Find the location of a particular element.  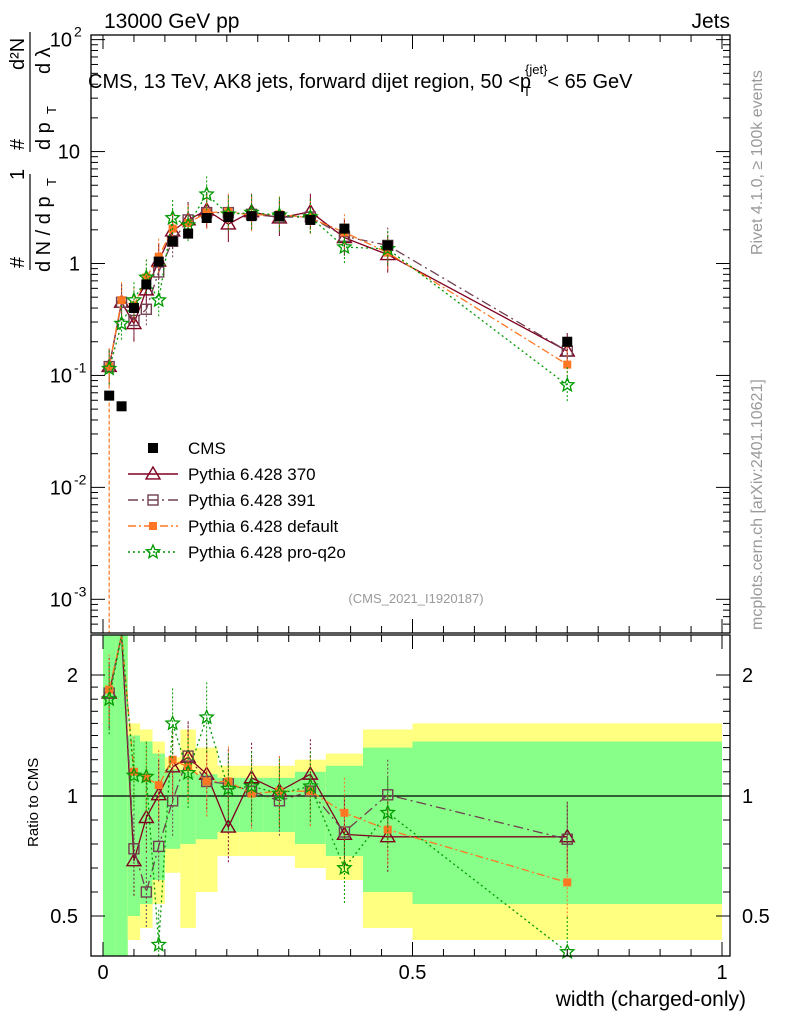

y-label-t: T is located at coordinates (51, 182).